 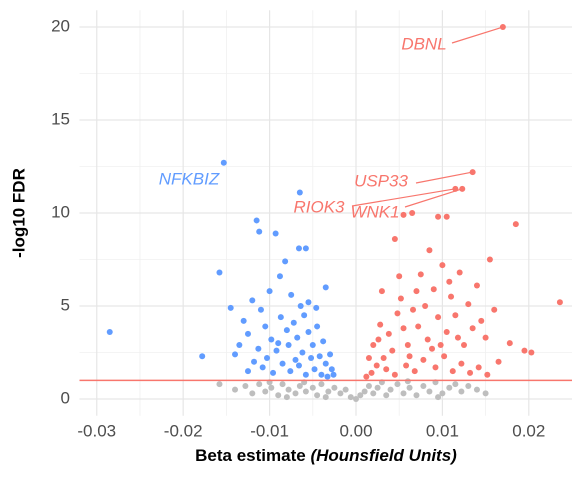 I want to click on gene-label: RIOK3, so click(x=319, y=206).